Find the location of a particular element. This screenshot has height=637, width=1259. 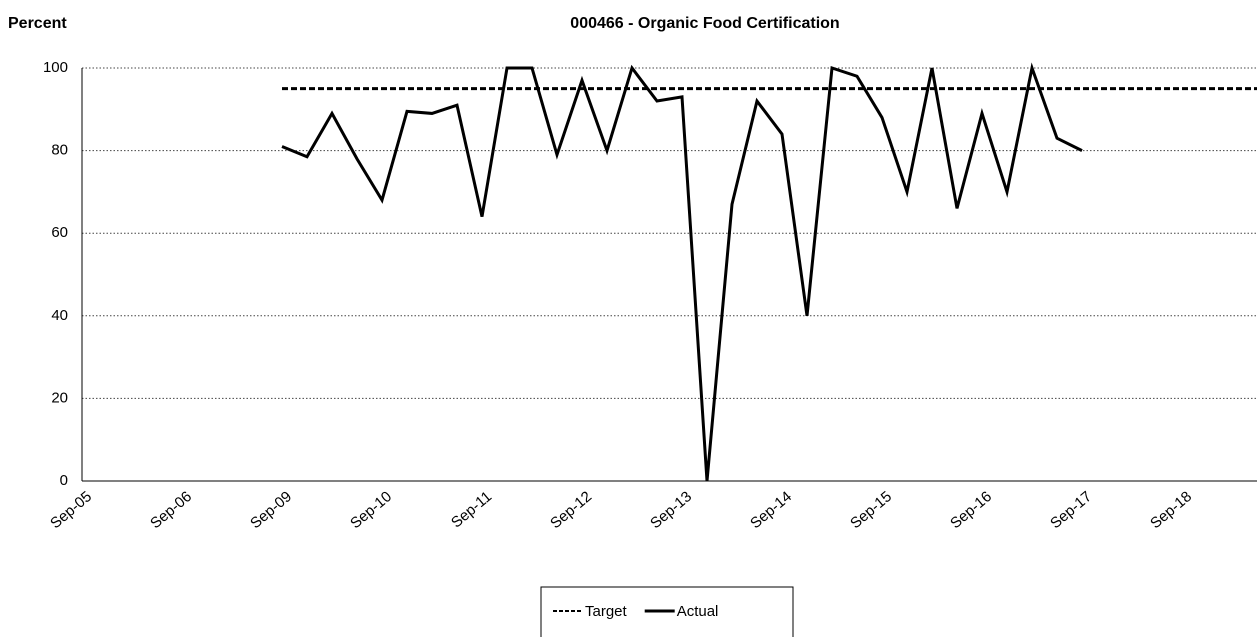

y-tick-label: 100 is located at coordinates (55, 67).